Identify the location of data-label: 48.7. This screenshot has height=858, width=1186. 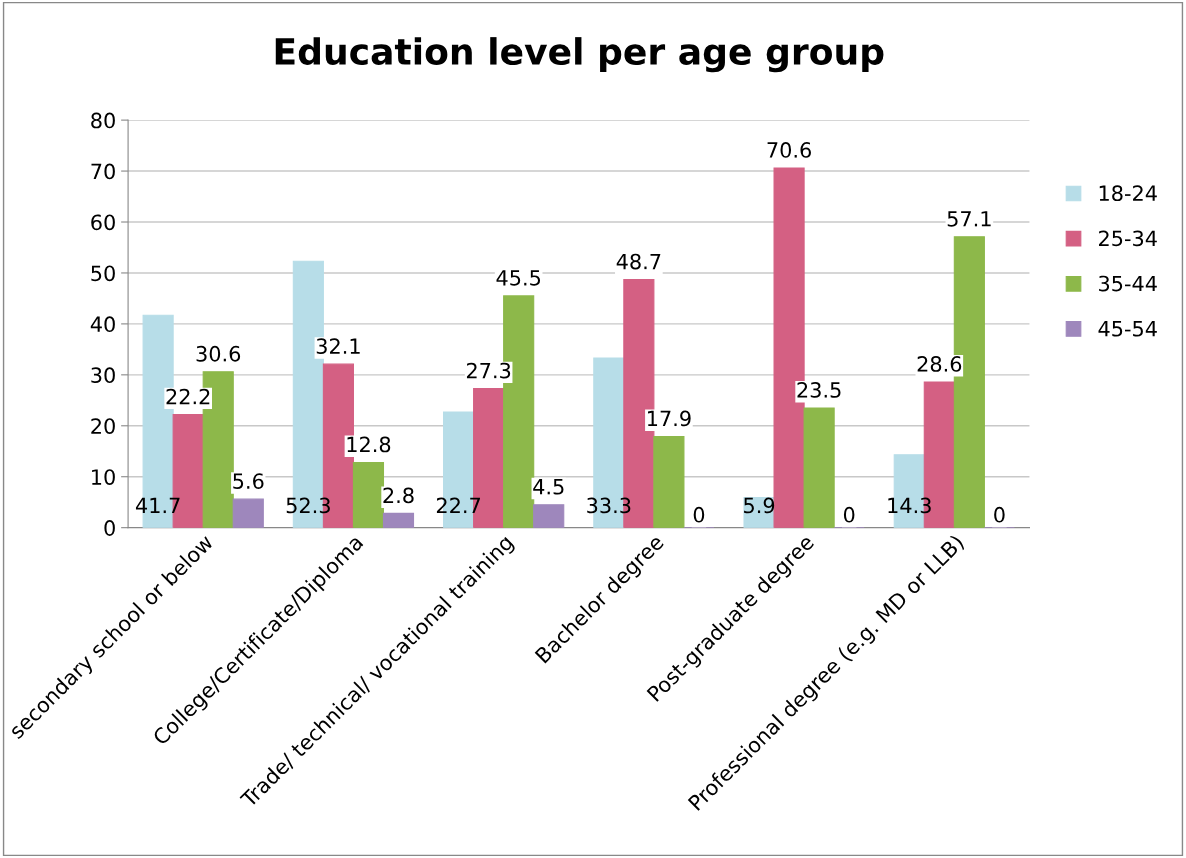
(638, 261).